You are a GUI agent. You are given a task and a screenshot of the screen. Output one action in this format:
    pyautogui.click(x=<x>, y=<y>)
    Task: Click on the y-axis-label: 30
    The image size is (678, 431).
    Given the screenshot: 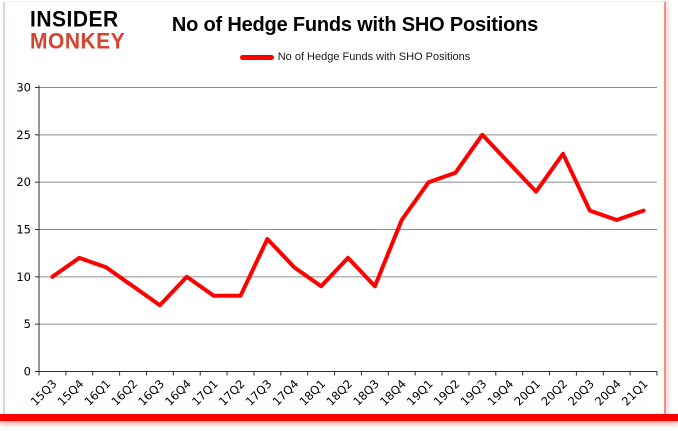 What is the action you would take?
    pyautogui.click(x=23, y=88)
    